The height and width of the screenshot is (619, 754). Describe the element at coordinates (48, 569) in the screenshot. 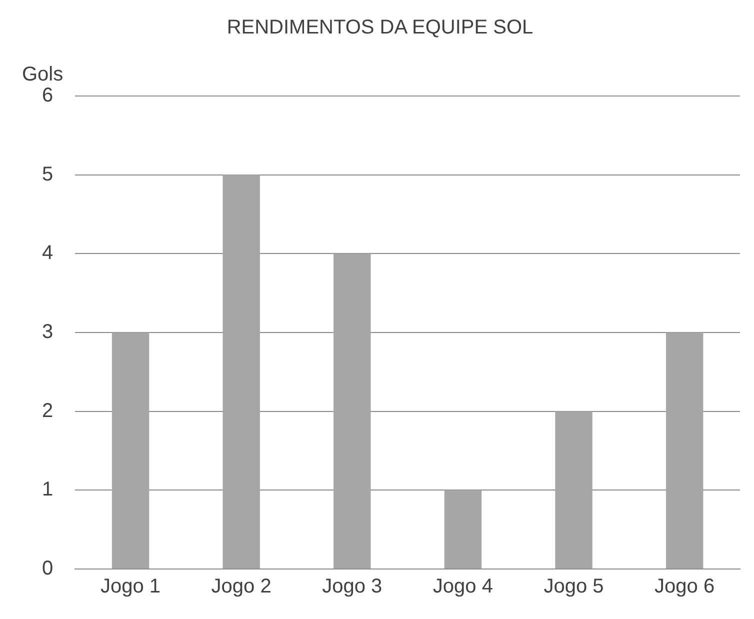

I see `y-tick-label: 0` at that location.